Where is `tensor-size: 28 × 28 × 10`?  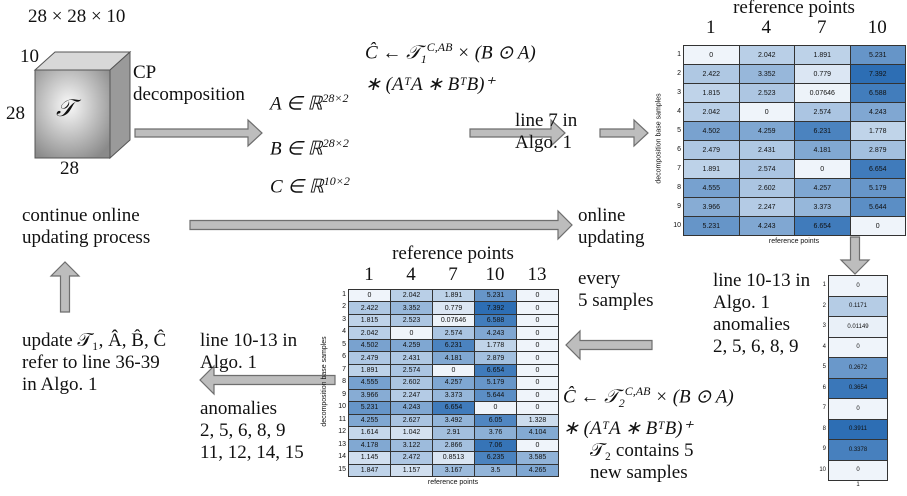
tensor-size: 28 × 28 × 10 is located at coordinates (77, 16).